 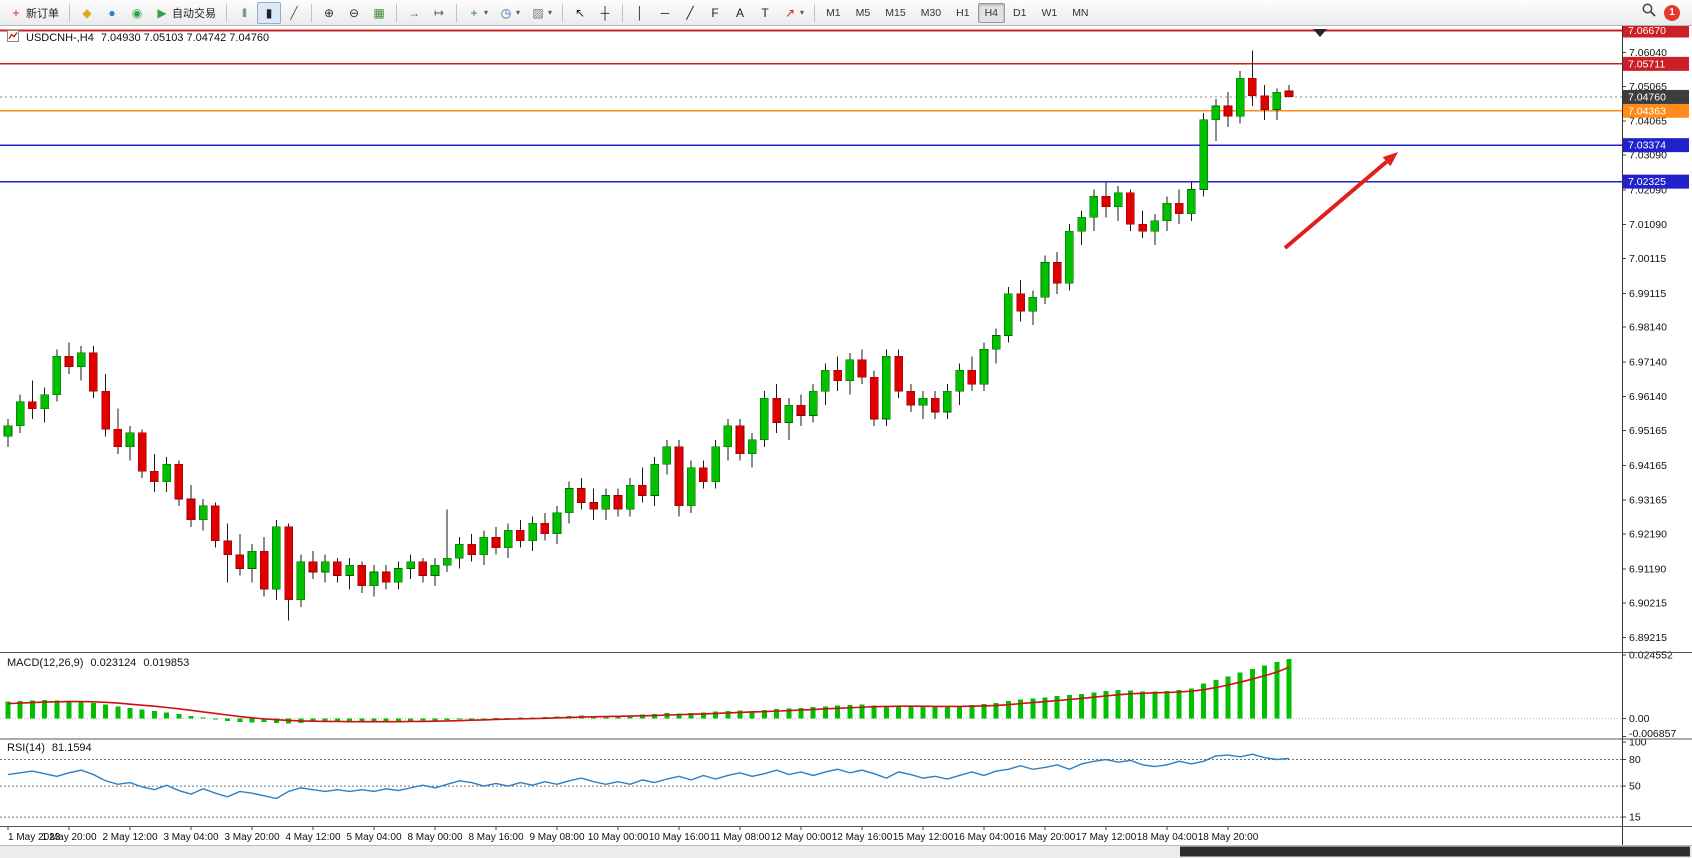 What do you see at coordinates (863, 13) in the screenshot?
I see `timeframe-m5-button: M5` at bounding box center [863, 13].